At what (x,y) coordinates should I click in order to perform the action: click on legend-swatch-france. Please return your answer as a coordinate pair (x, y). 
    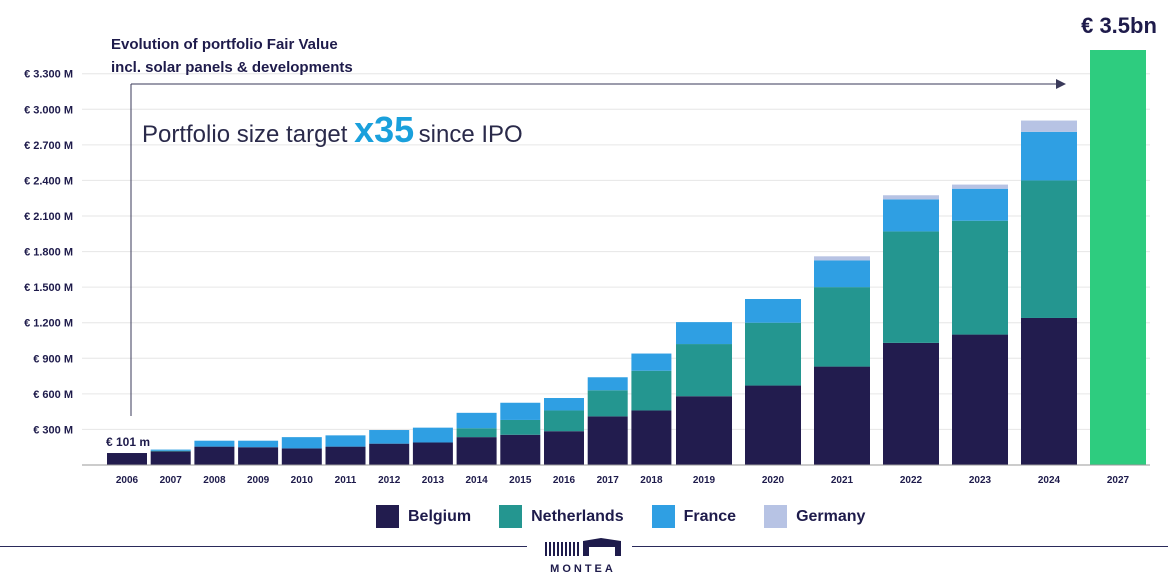
    Looking at the image, I should click on (663, 516).